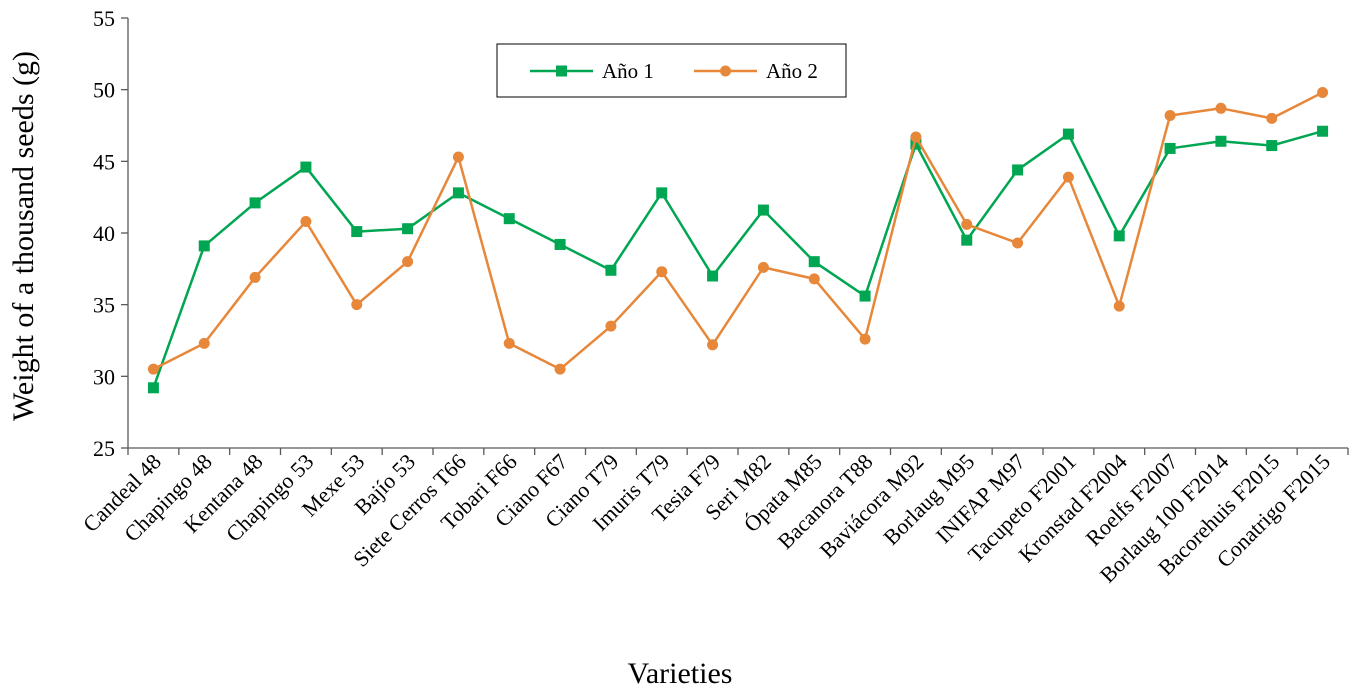 Image resolution: width=1361 pixels, height=696 pixels. Describe the element at coordinates (104, 18) in the screenshot. I see `y-tick-label: 55` at that location.